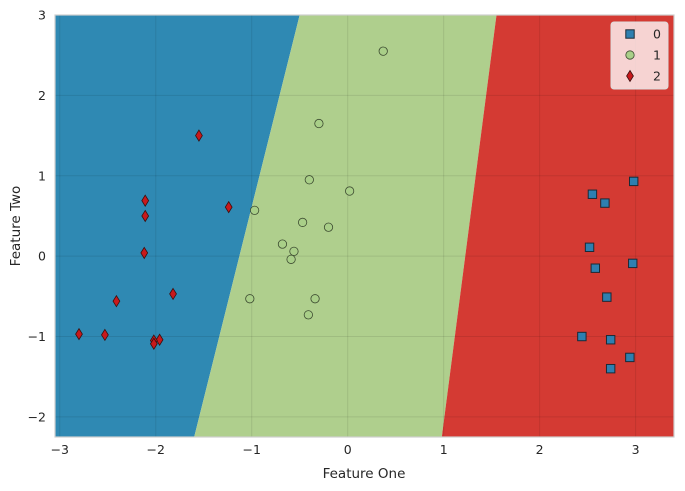 Image resolution: width=685 pixels, height=491 pixels. What do you see at coordinates (37, 416) in the screenshot?
I see `y-tick-label: −2` at bounding box center [37, 416].